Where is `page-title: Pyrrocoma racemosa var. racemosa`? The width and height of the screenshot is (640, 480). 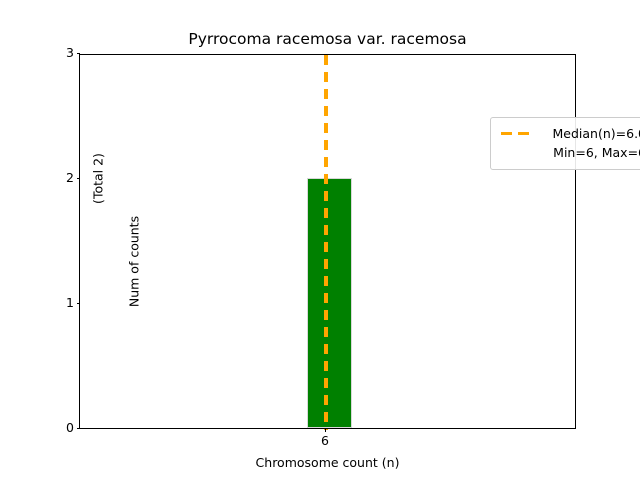
page-title: Pyrrocoma racemosa var. racemosa is located at coordinates (327, 39).